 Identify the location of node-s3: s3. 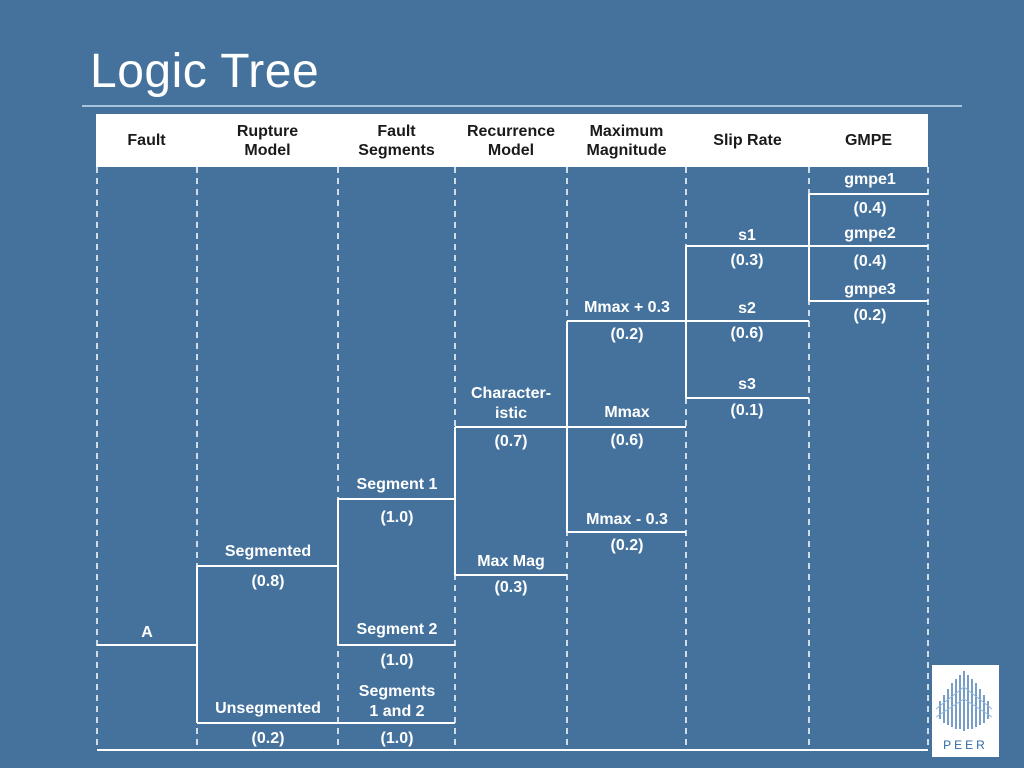
(747, 384).